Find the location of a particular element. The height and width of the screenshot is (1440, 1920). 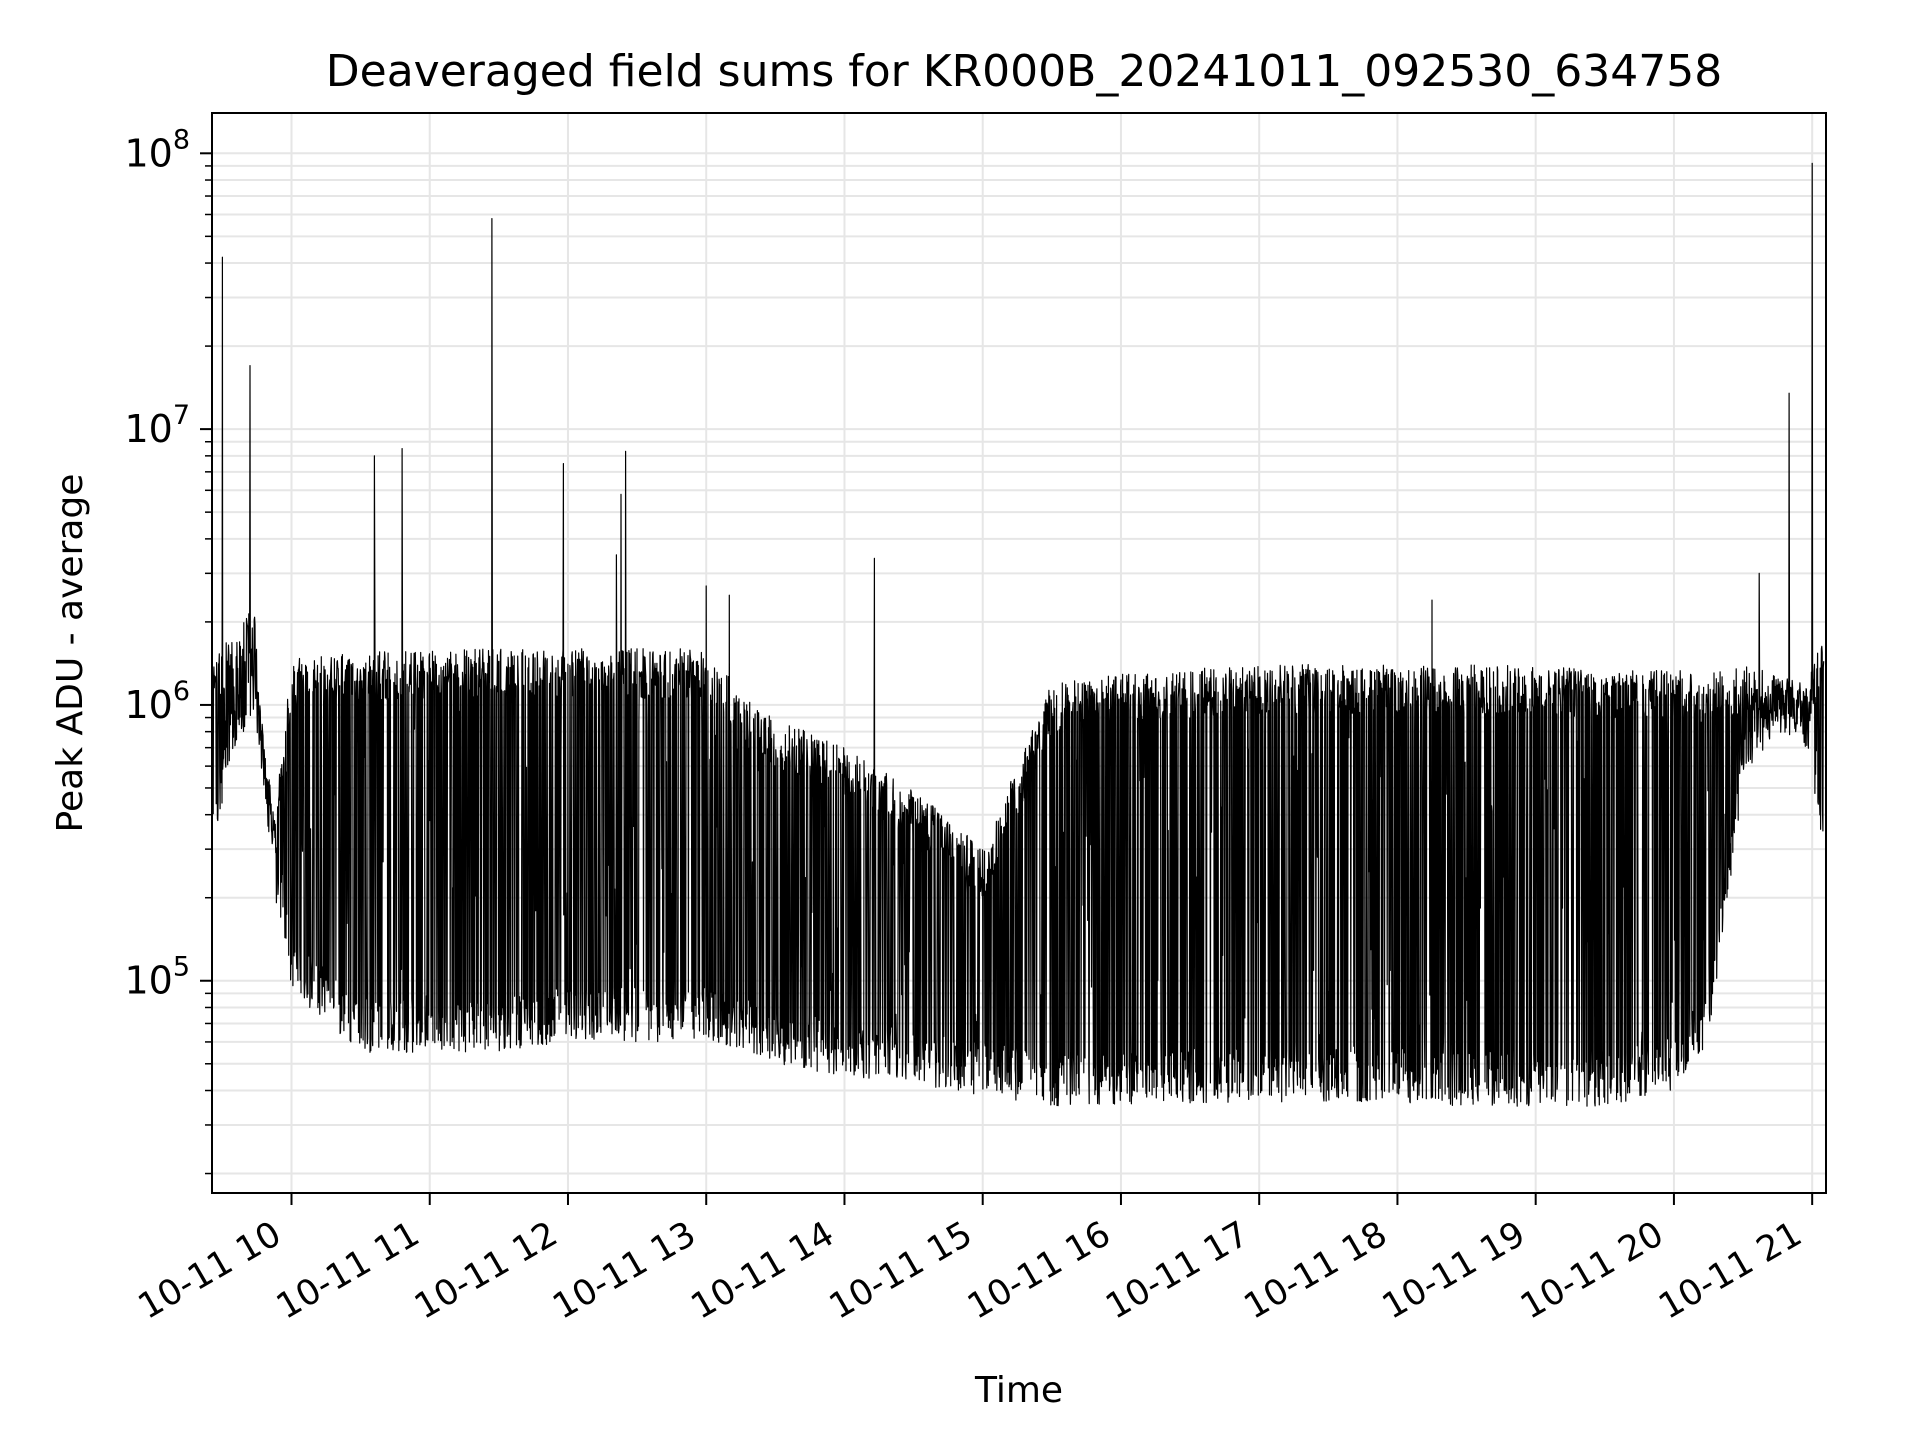

x-axis-label: Time is located at coordinates (1018, 1390).